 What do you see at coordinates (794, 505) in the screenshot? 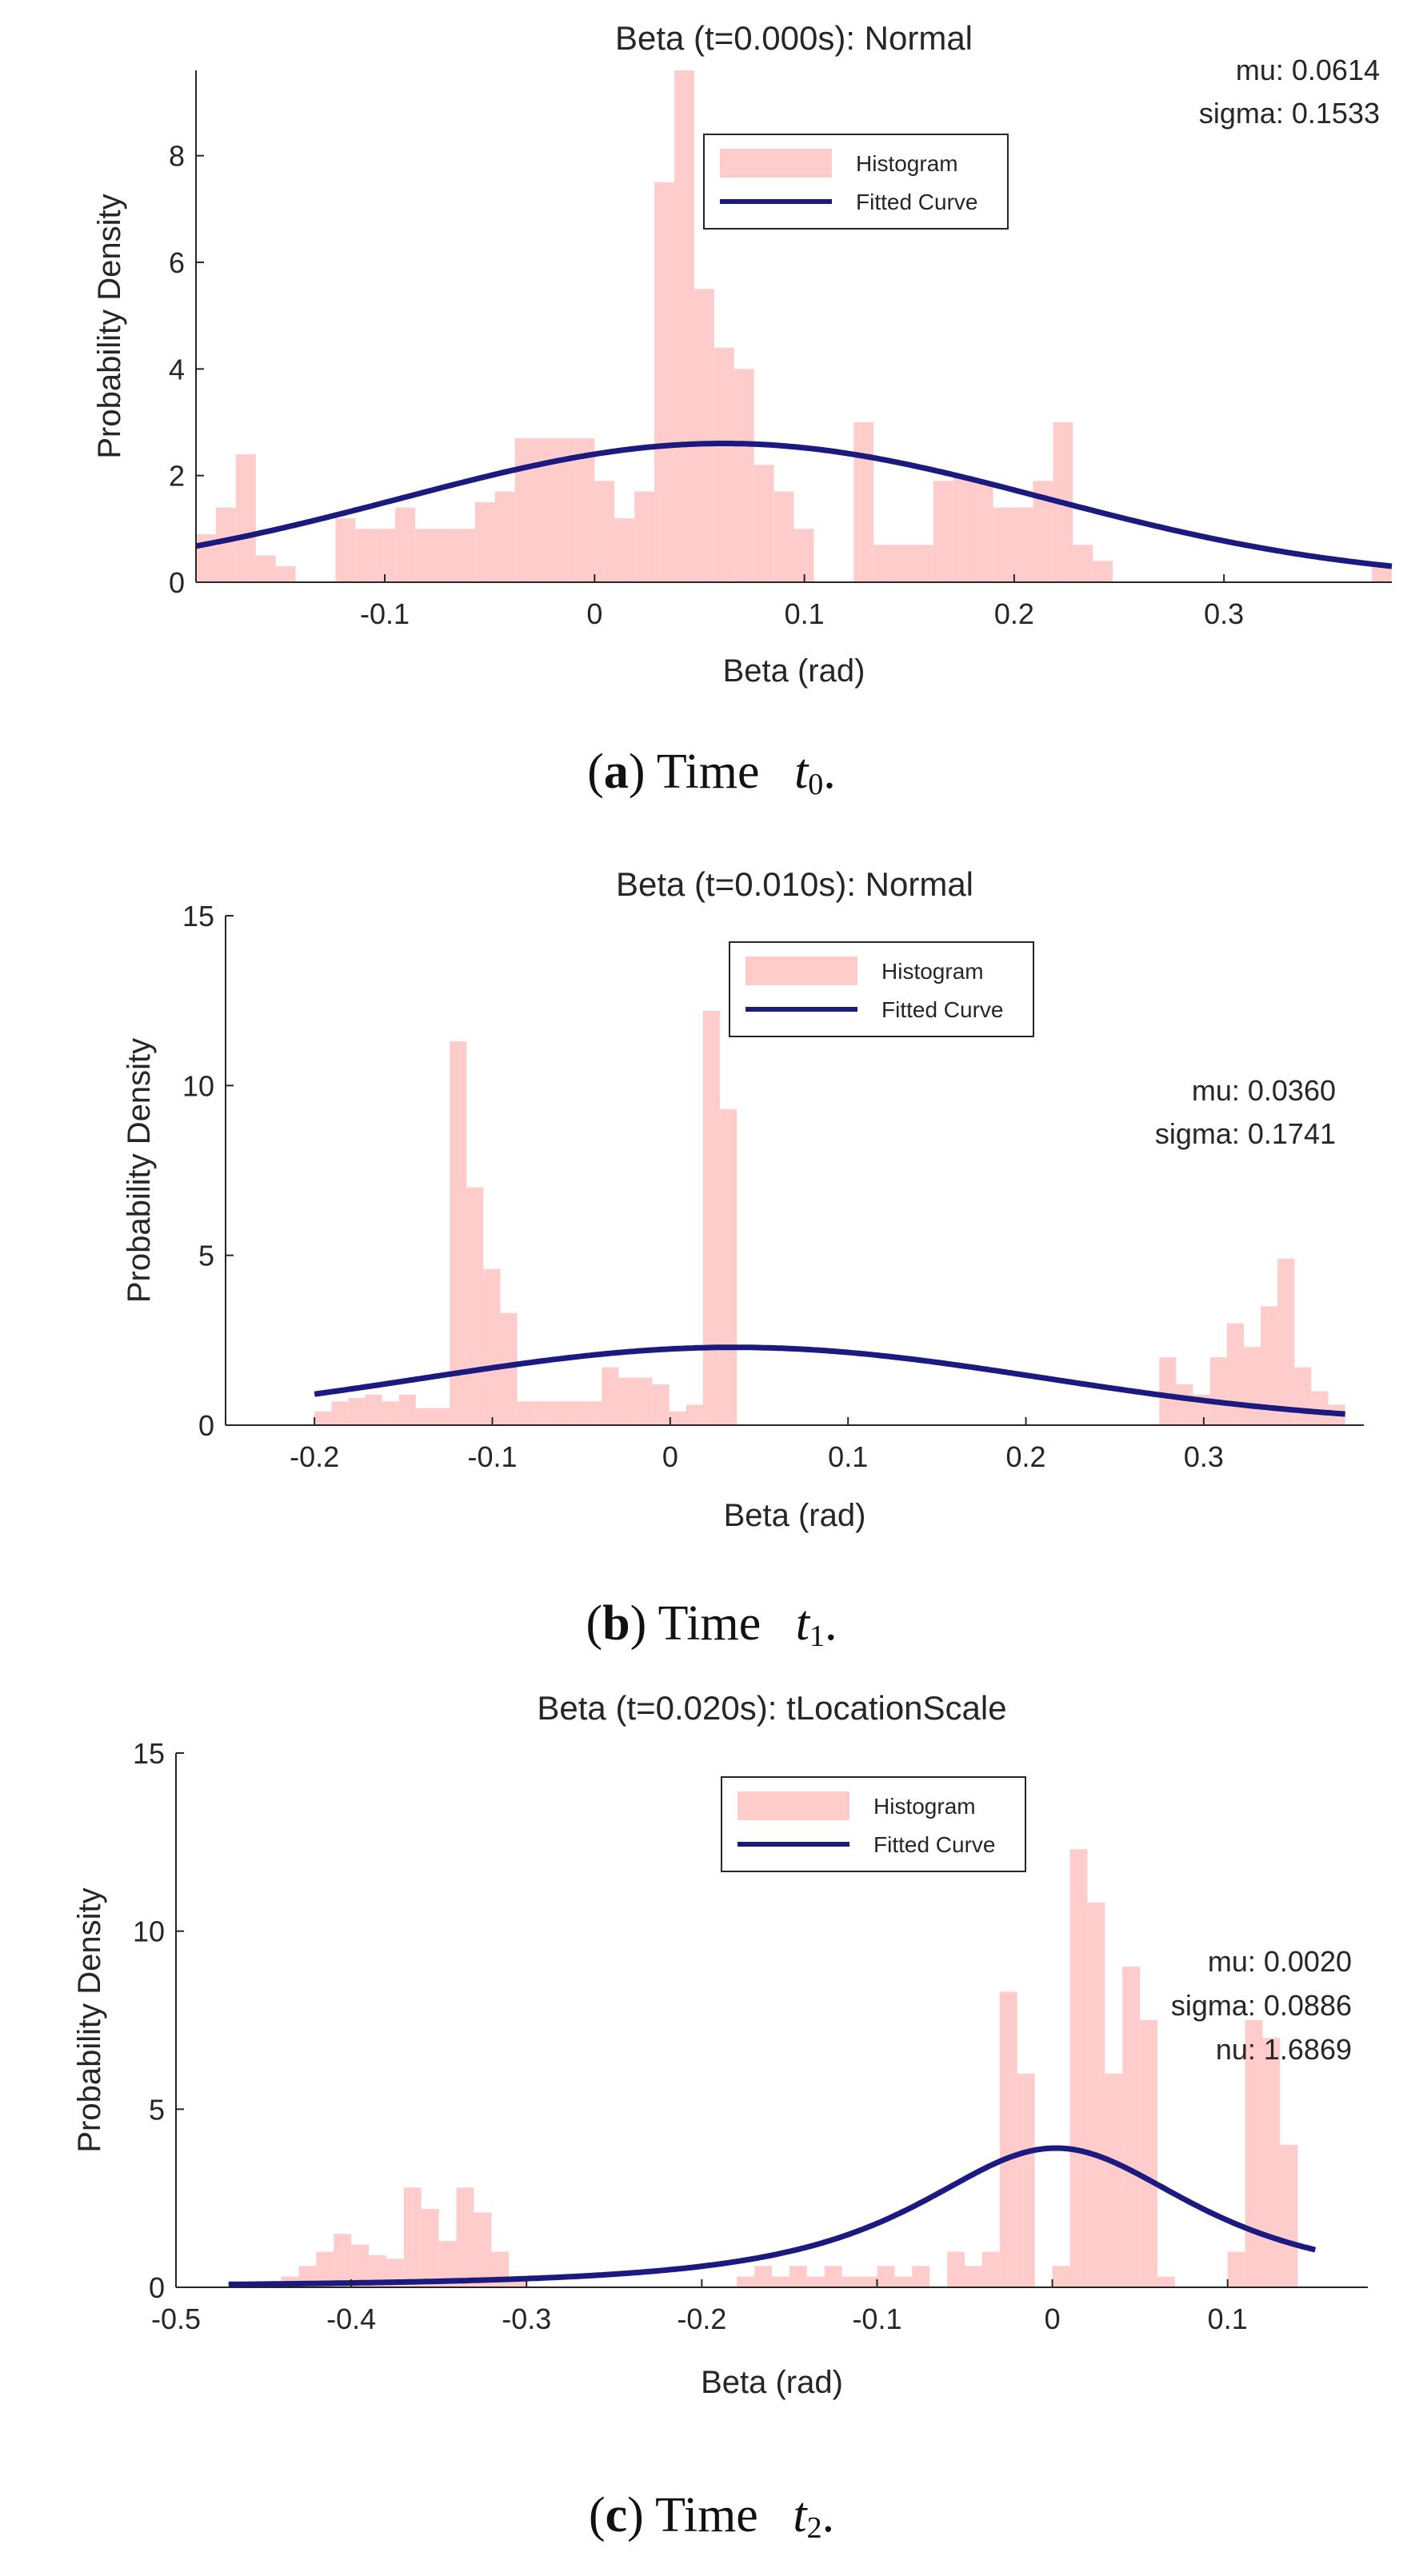
I see `fitted-curve-line` at bounding box center [794, 505].